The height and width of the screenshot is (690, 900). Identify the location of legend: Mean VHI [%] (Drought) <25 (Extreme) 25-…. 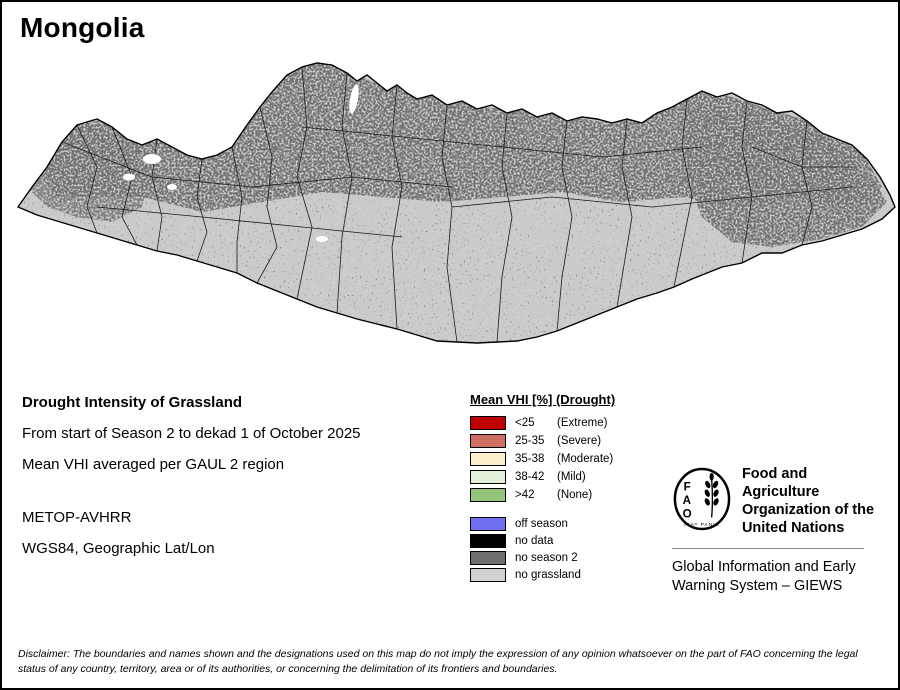
(542, 487).